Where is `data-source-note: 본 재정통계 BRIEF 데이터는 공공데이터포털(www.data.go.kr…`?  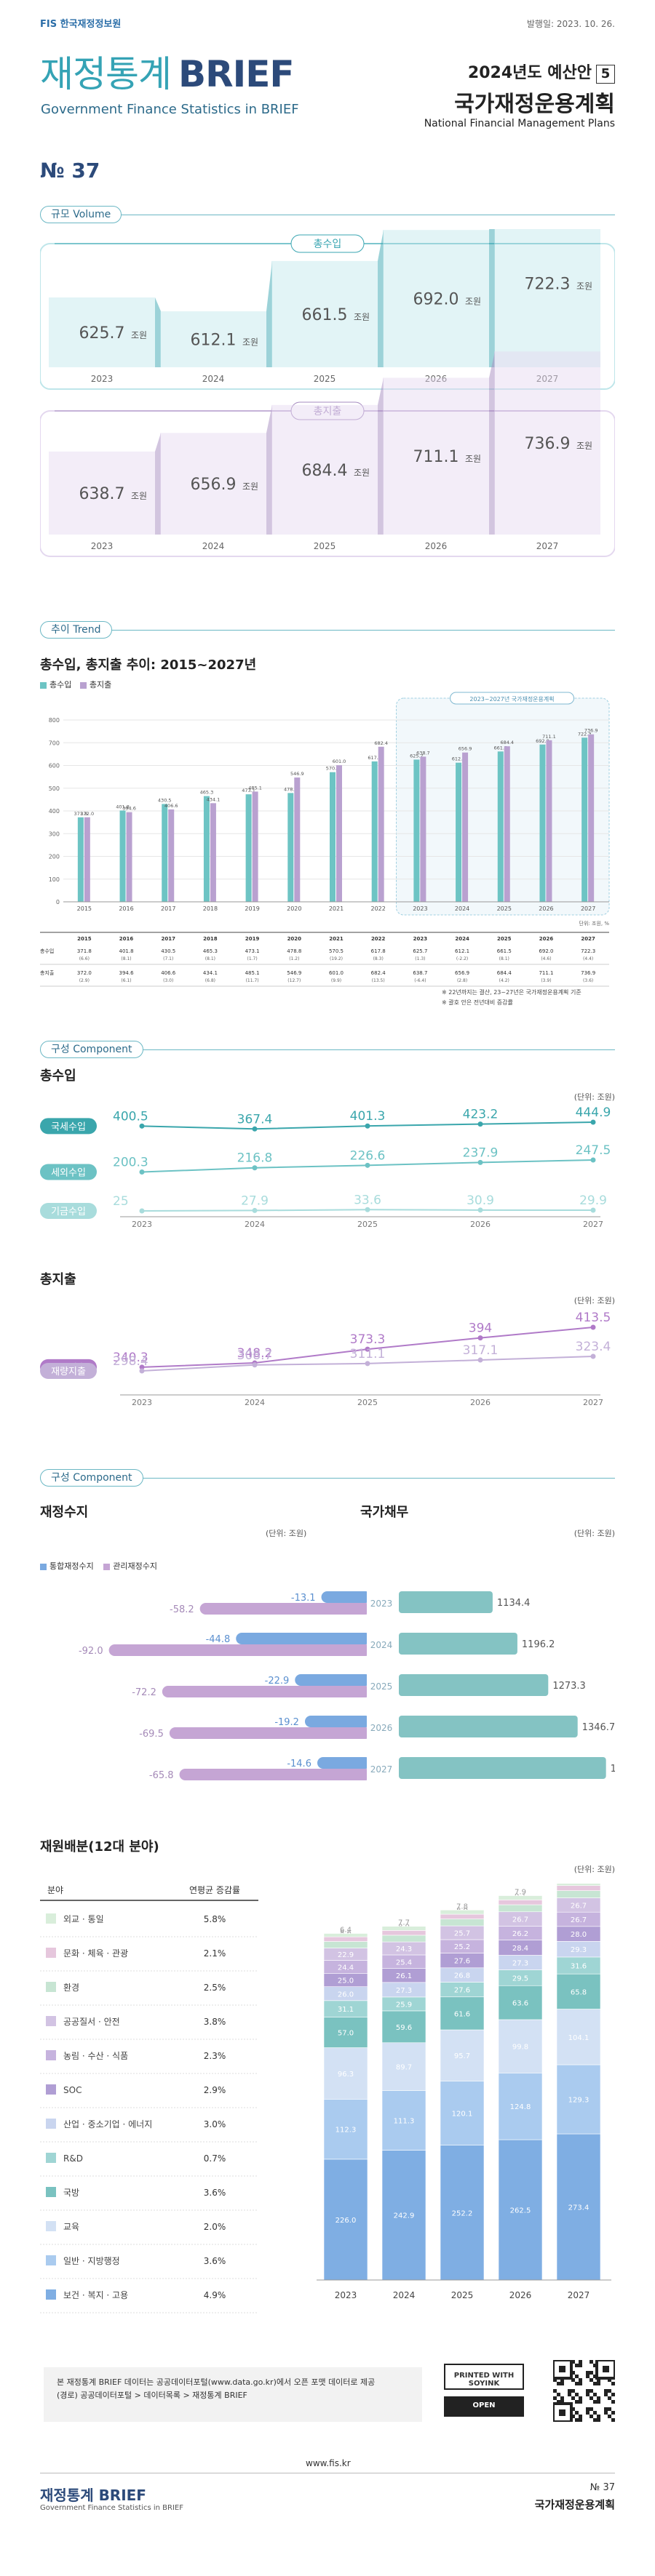
data-source-note: 본 재정통계 BRIEF 데이터는 공공데이터포털(www.data.go.kr… is located at coordinates (233, 2394).